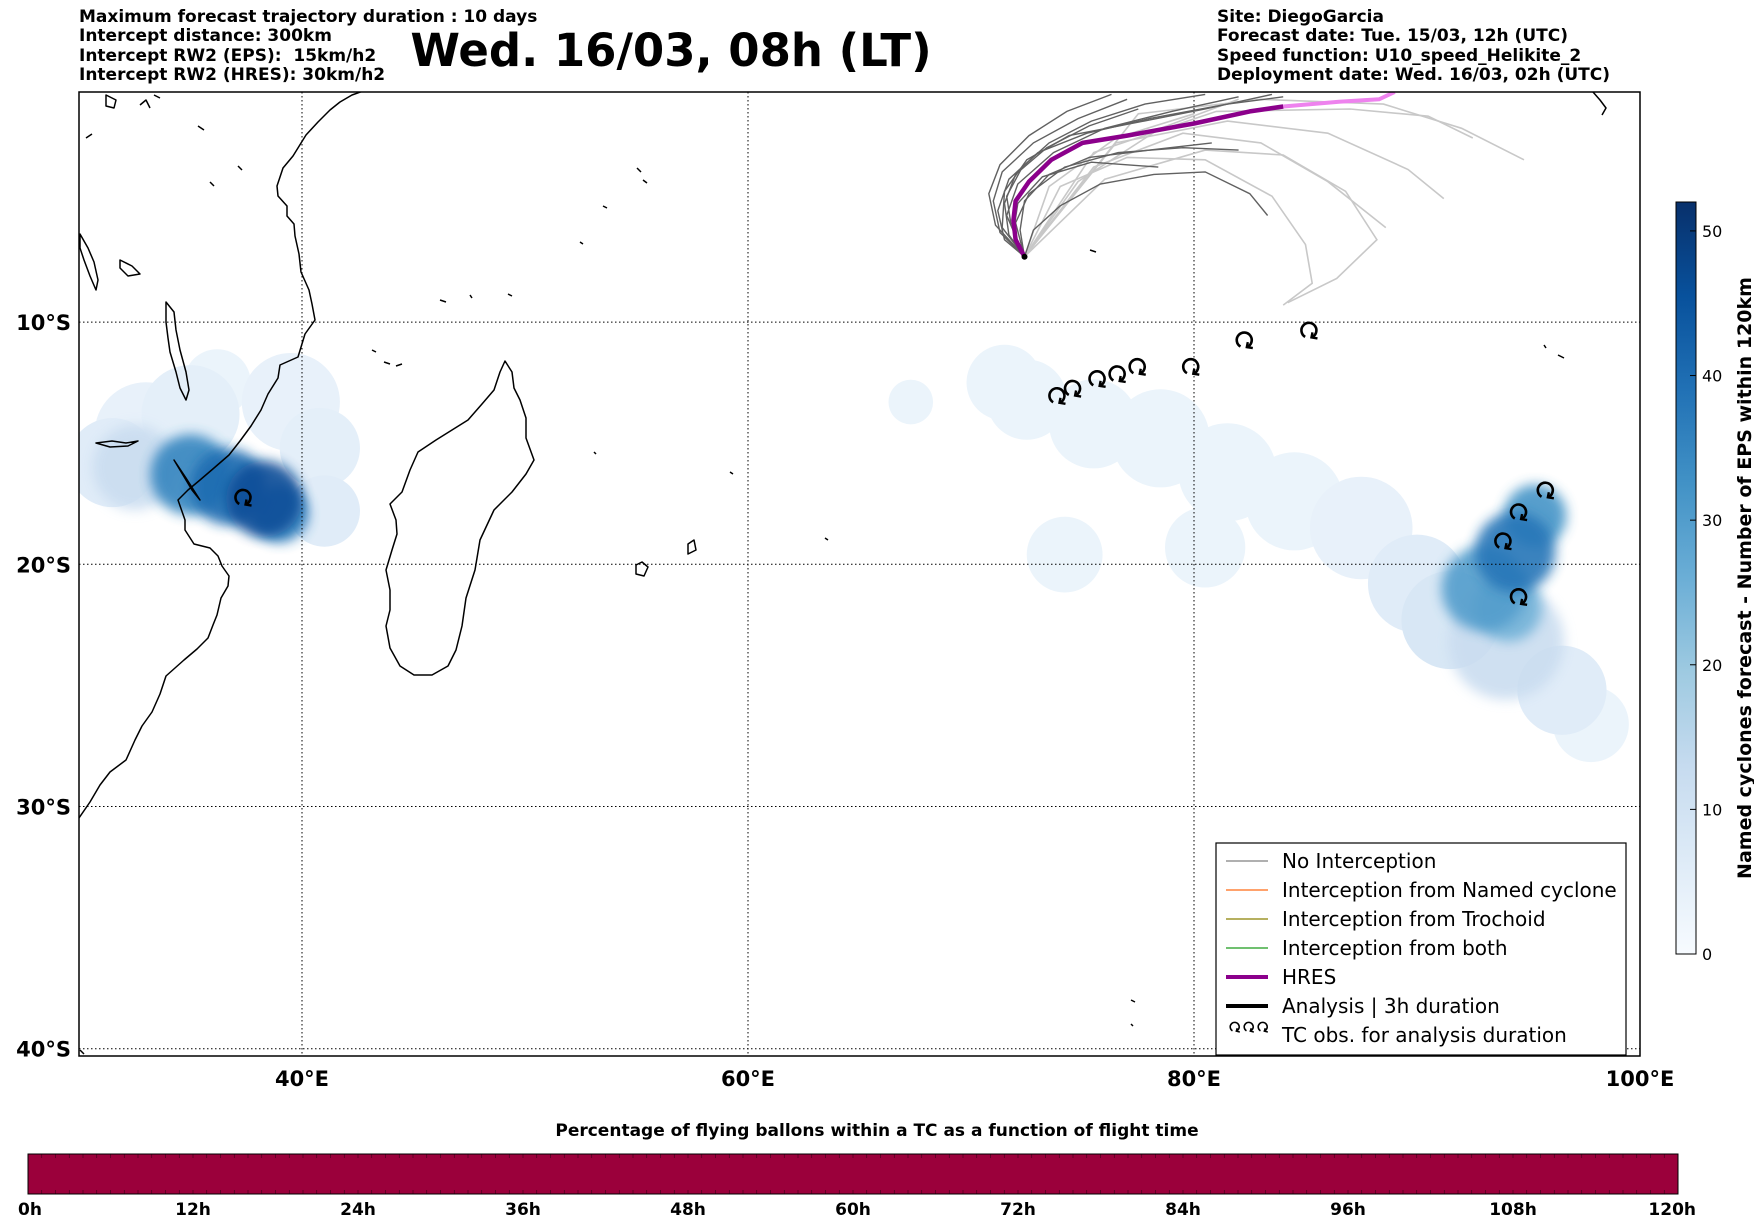 The width and height of the screenshot is (1754, 1223). What do you see at coordinates (1391, 1006) in the screenshot?
I see `legend-label: Analysis | 3h duration` at bounding box center [1391, 1006].